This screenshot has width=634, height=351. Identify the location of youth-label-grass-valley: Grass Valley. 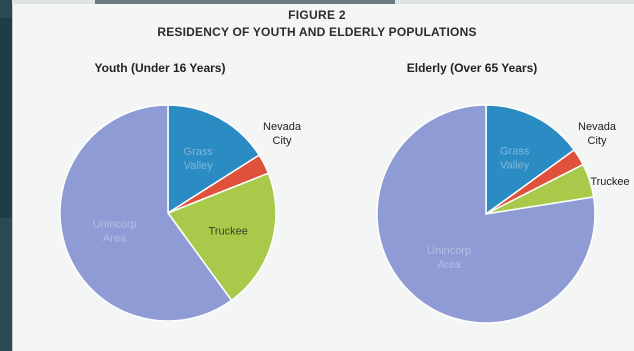
(199, 159).